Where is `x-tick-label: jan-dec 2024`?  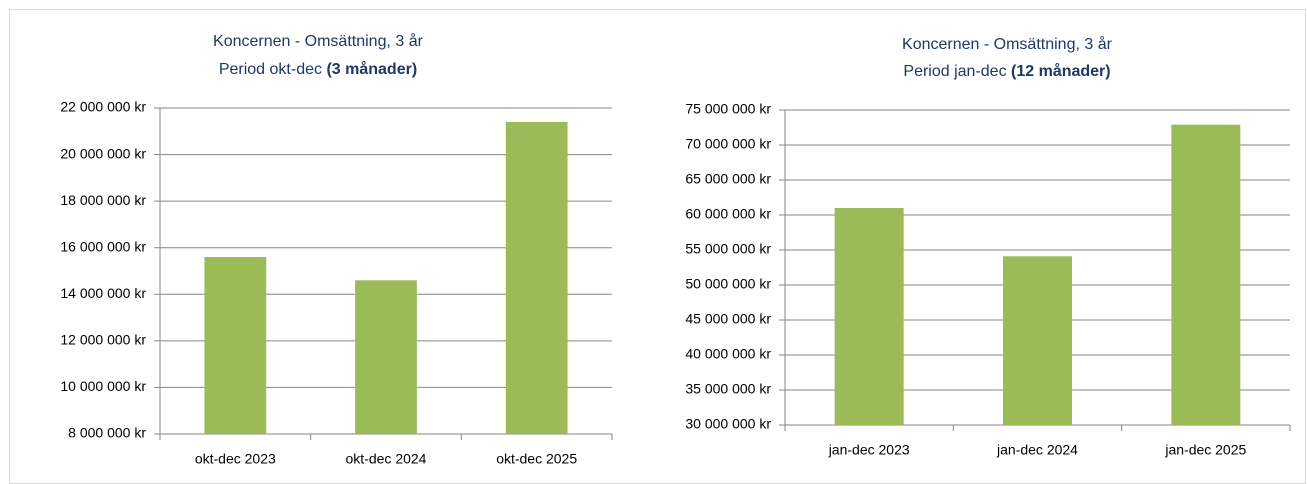
x-tick-label: jan-dec 2024 is located at coordinates (1037, 450).